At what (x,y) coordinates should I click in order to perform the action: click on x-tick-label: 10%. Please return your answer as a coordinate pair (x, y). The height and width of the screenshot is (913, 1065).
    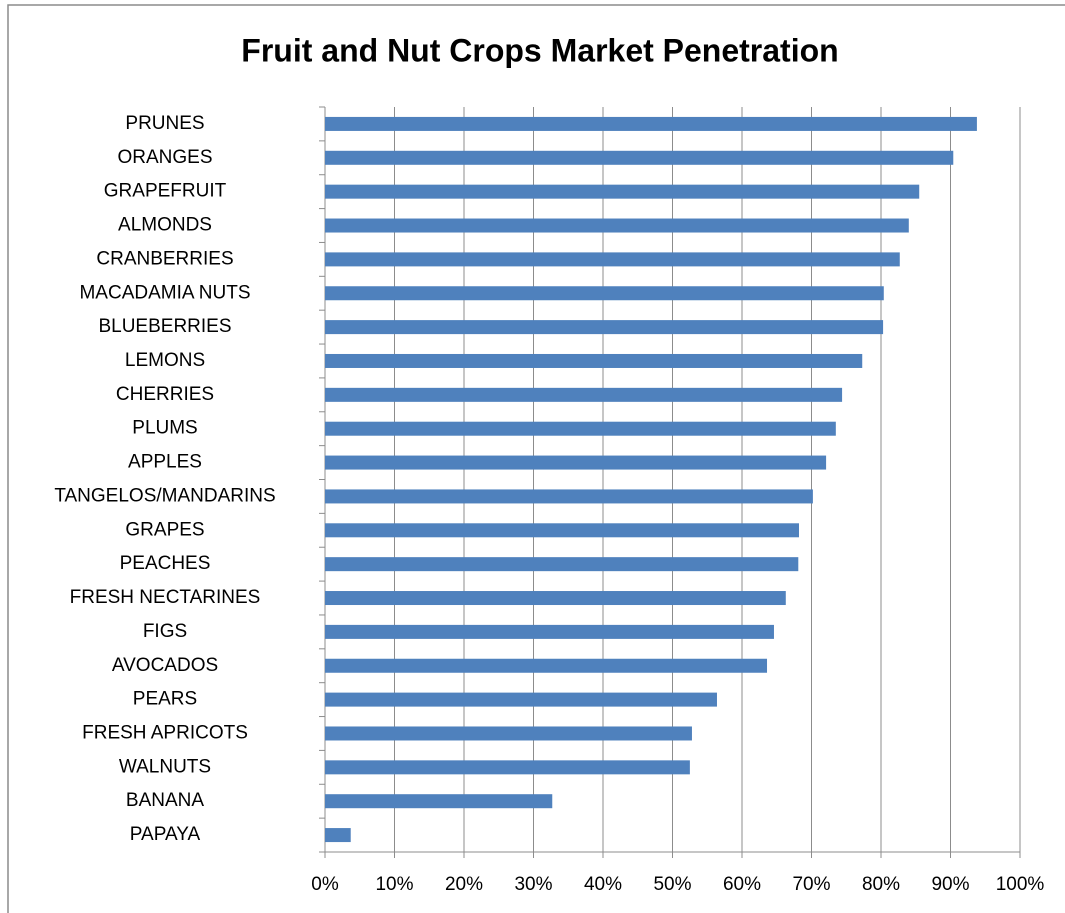
    Looking at the image, I should click on (394, 884).